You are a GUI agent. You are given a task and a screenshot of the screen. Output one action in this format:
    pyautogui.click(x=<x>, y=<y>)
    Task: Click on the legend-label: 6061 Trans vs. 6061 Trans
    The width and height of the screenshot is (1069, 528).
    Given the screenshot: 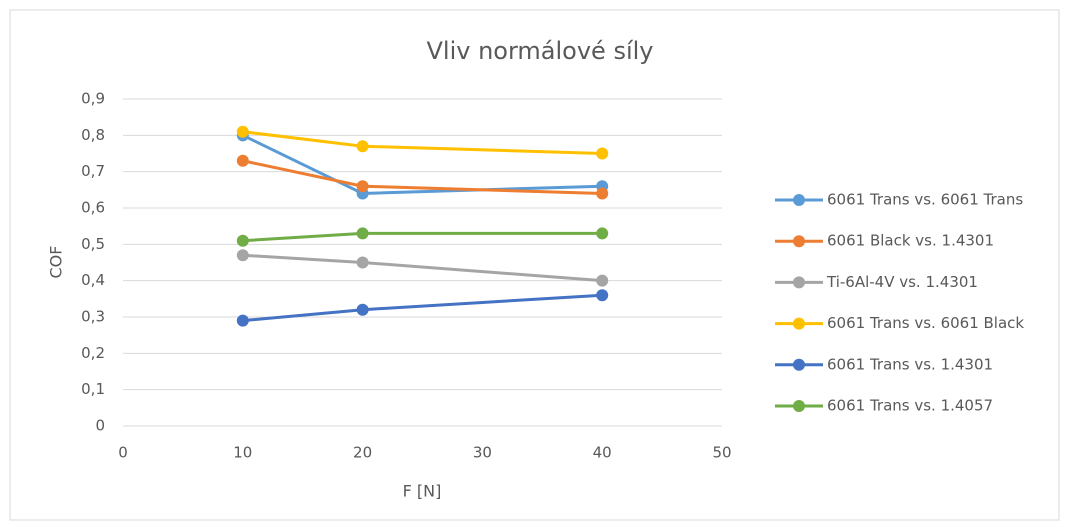 What is the action you would take?
    pyautogui.click(x=925, y=200)
    